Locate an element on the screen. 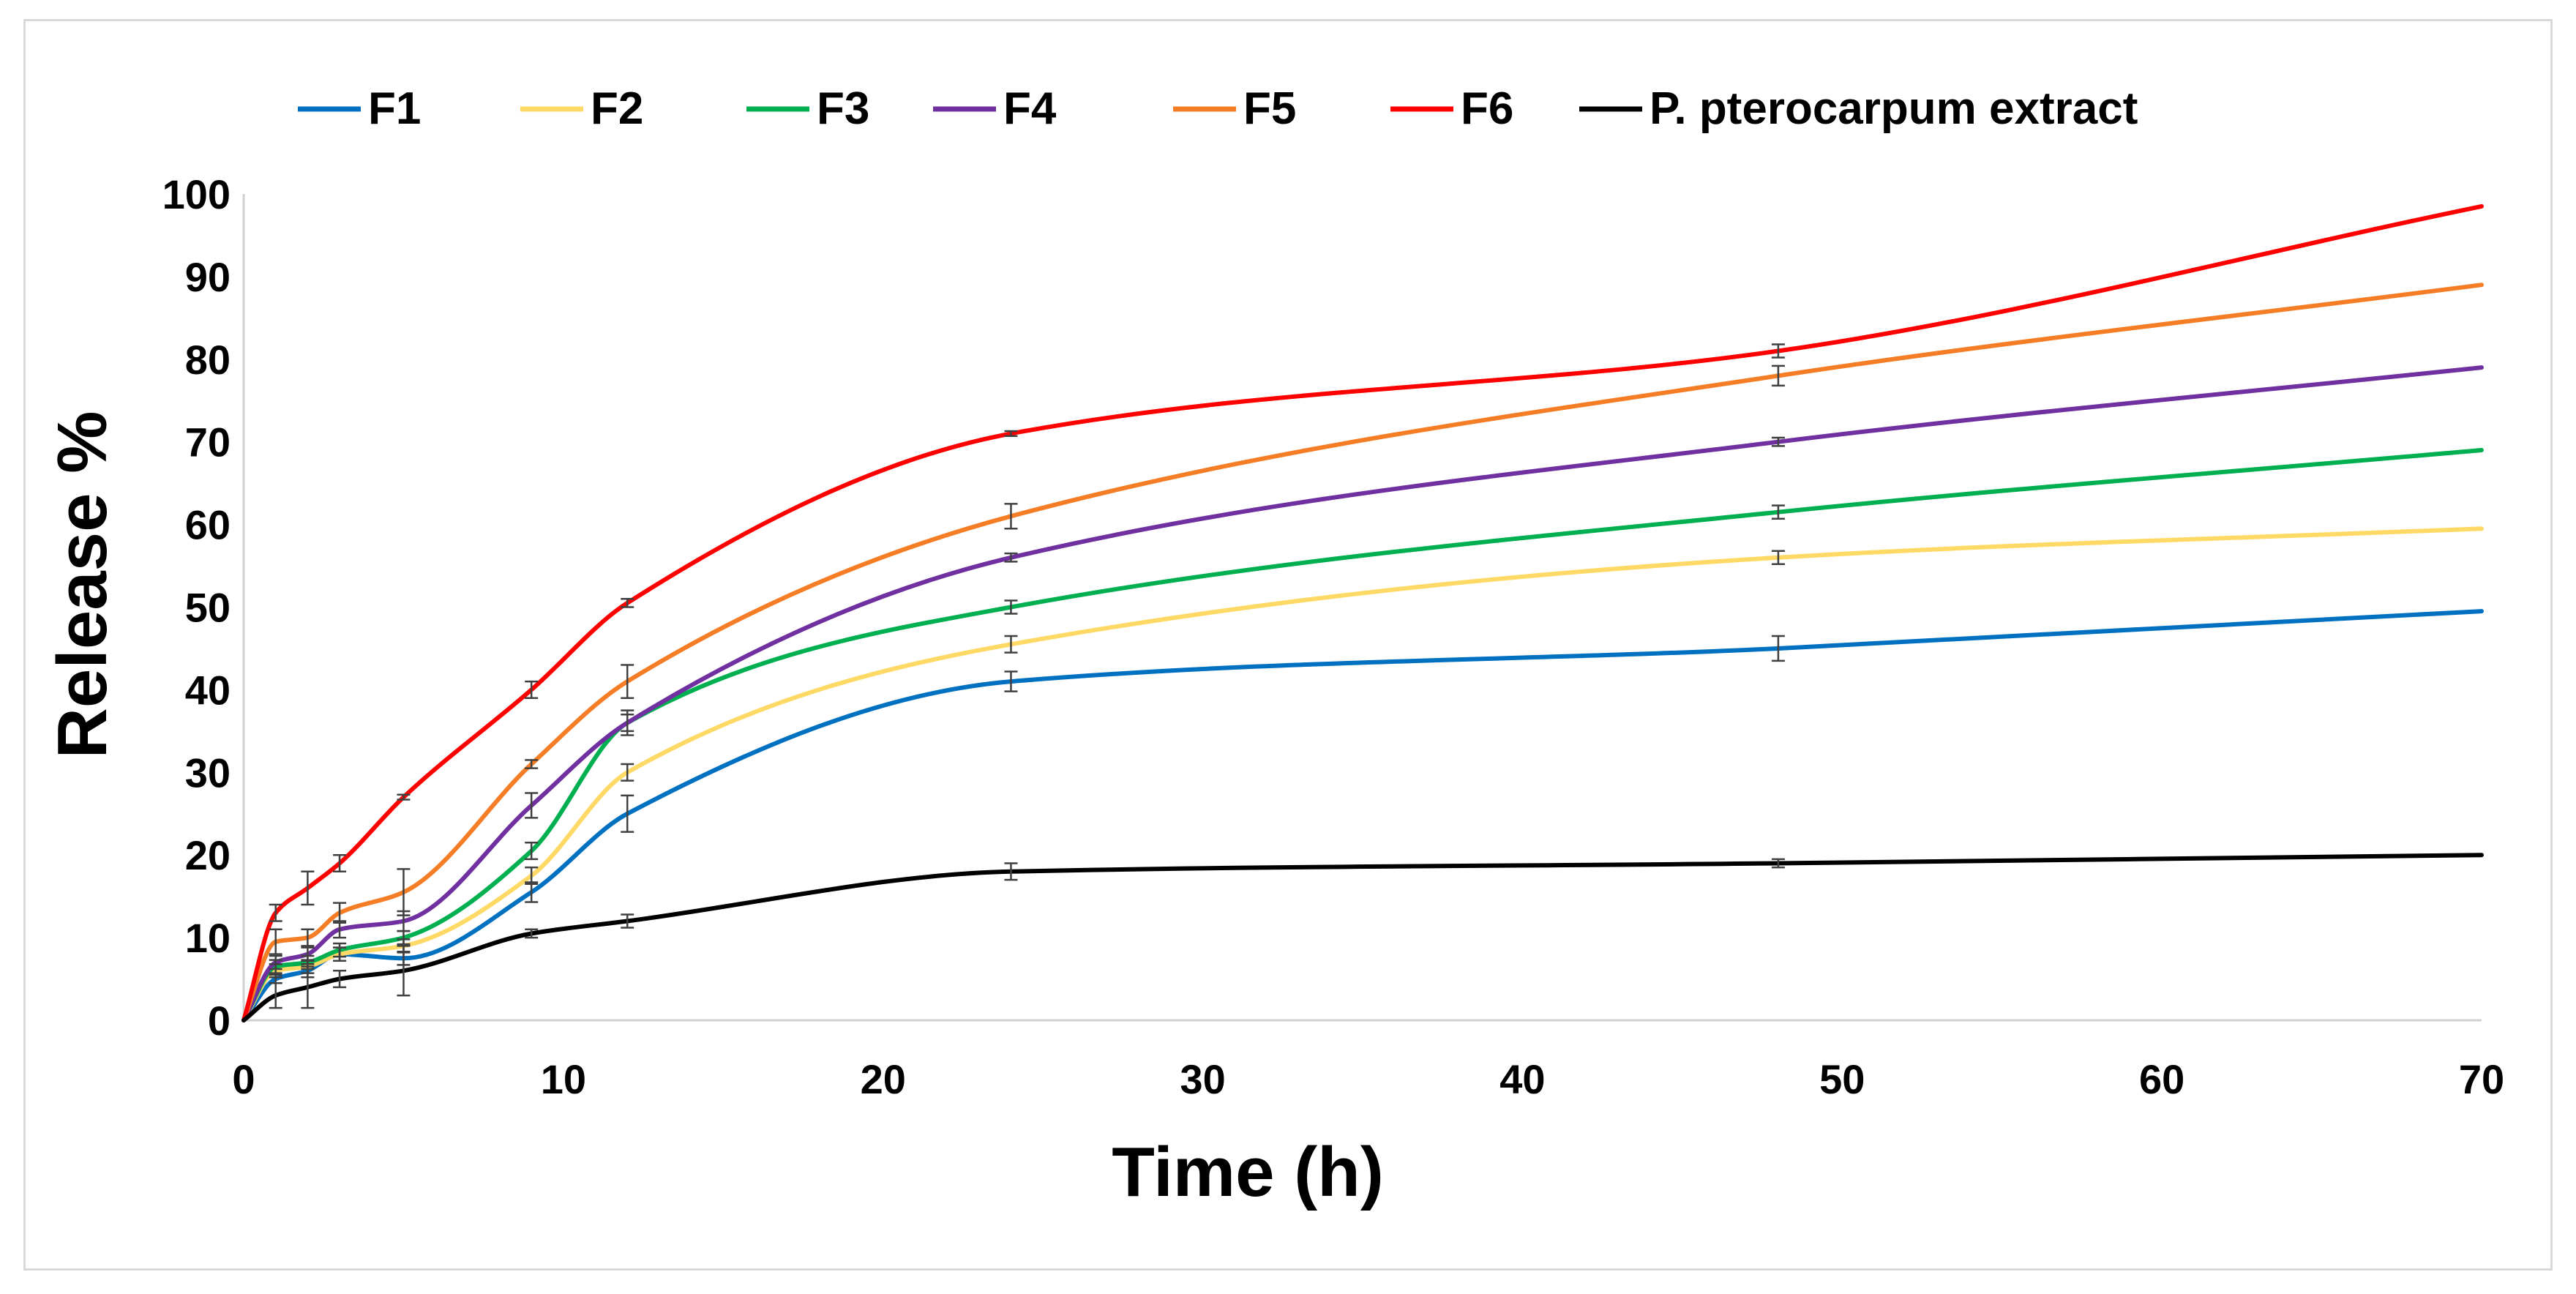  y-tick-label: 50 is located at coordinates (208, 608).